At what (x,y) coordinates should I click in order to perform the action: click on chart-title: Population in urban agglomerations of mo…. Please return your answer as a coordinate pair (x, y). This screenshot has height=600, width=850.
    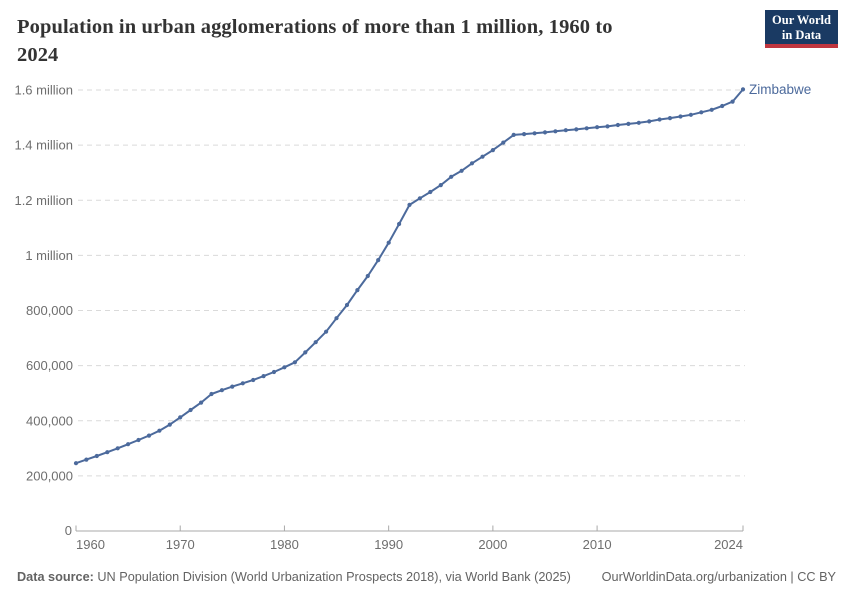
    Looking at the image, I should click on (367, 41).